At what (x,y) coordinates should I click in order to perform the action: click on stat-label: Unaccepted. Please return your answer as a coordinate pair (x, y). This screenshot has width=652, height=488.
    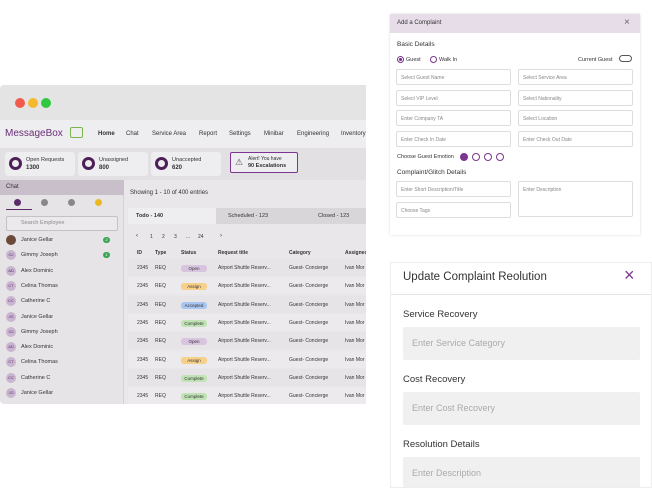
    Looking at the image, I should click on (187, 160).